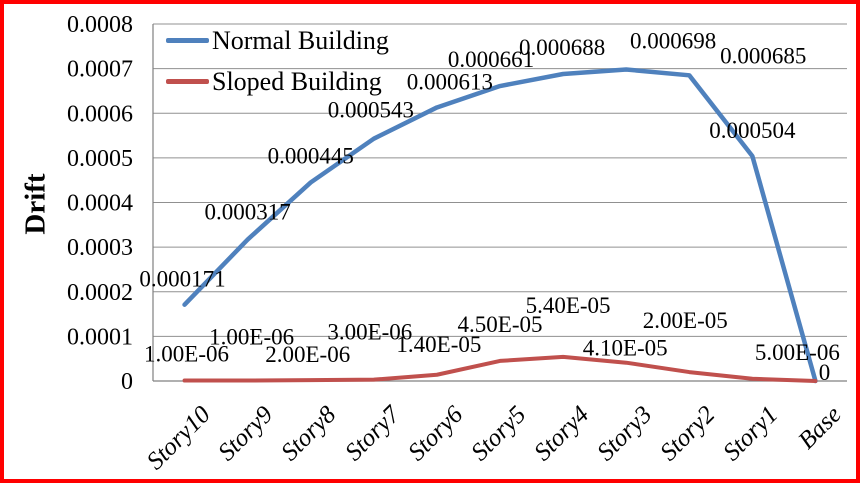 The height and width of the screenshot is (483, 860). What do you see at coordinates (500, 368) in the screenshot?
I see `series-line-sloped-building` at bounding box center [500, 368].